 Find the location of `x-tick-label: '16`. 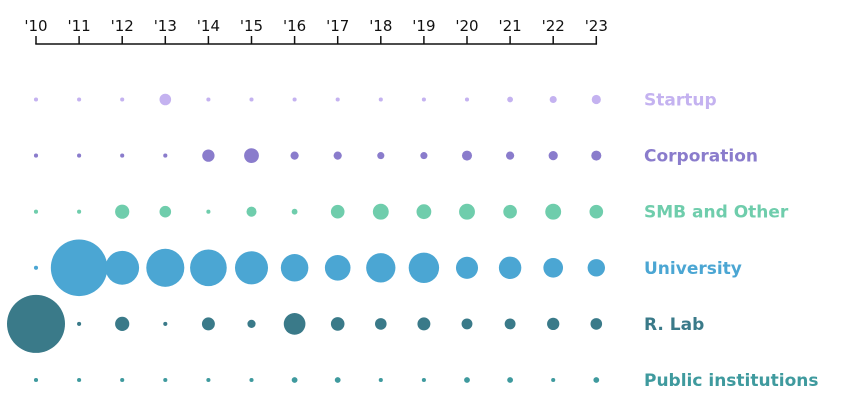

x-tick-label: '16 is located at coordinates (294, 26).